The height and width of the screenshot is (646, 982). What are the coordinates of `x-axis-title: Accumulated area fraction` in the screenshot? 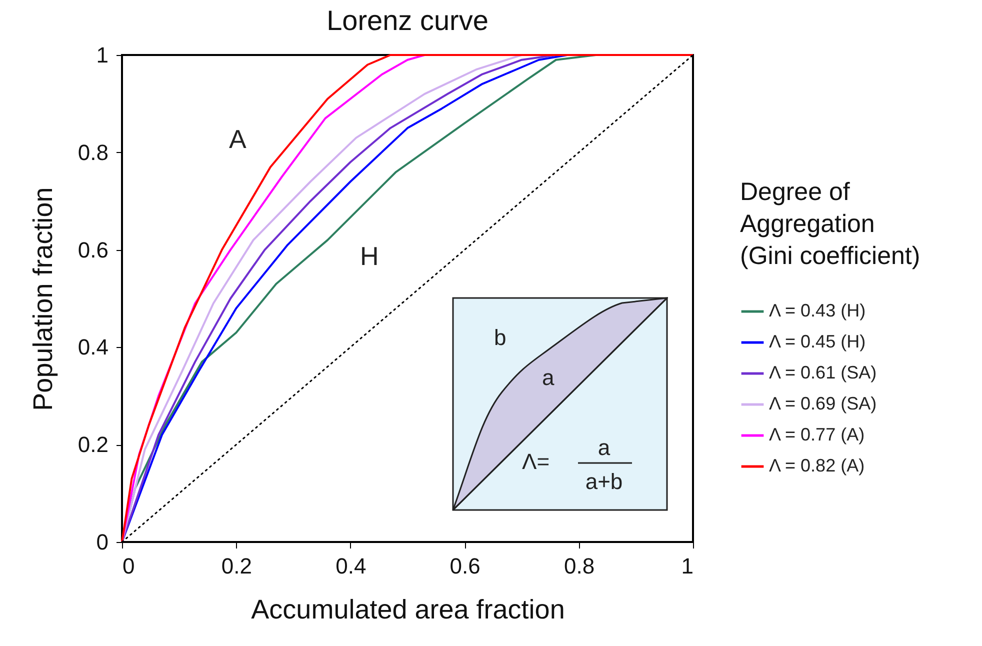 It's located at (408, 609).